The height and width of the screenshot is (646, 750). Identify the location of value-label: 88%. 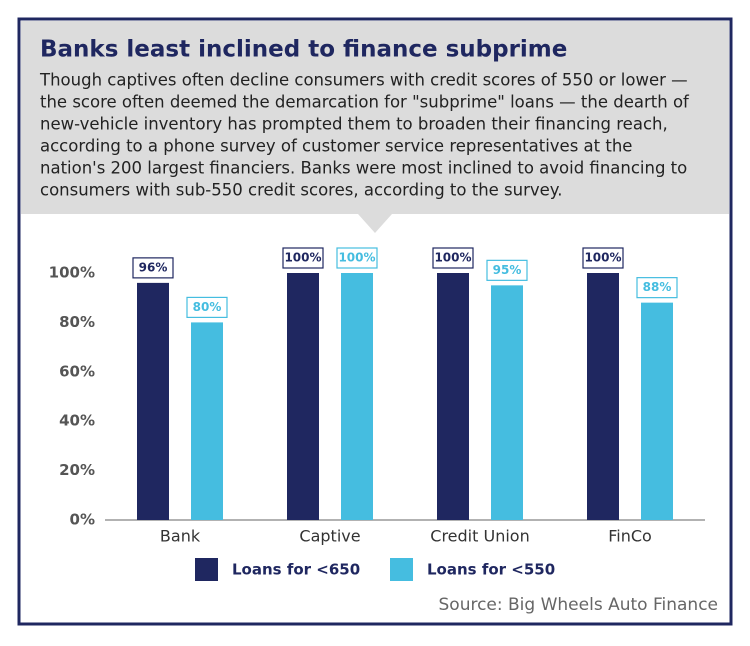
(657, 287).